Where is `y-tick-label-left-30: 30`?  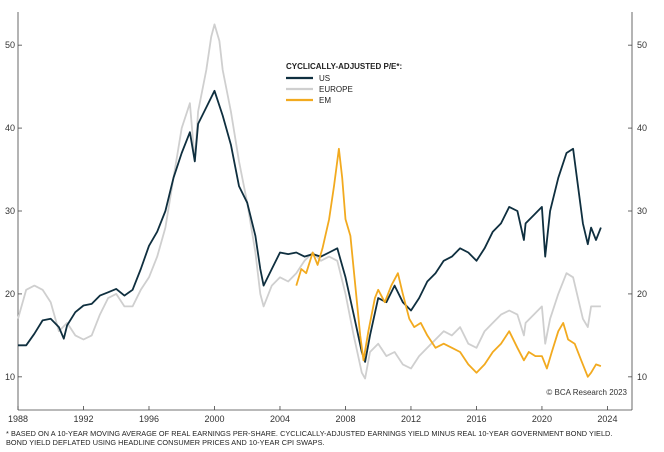 y-tick-label-left-30: 30 is located at coordinates (10, 211).